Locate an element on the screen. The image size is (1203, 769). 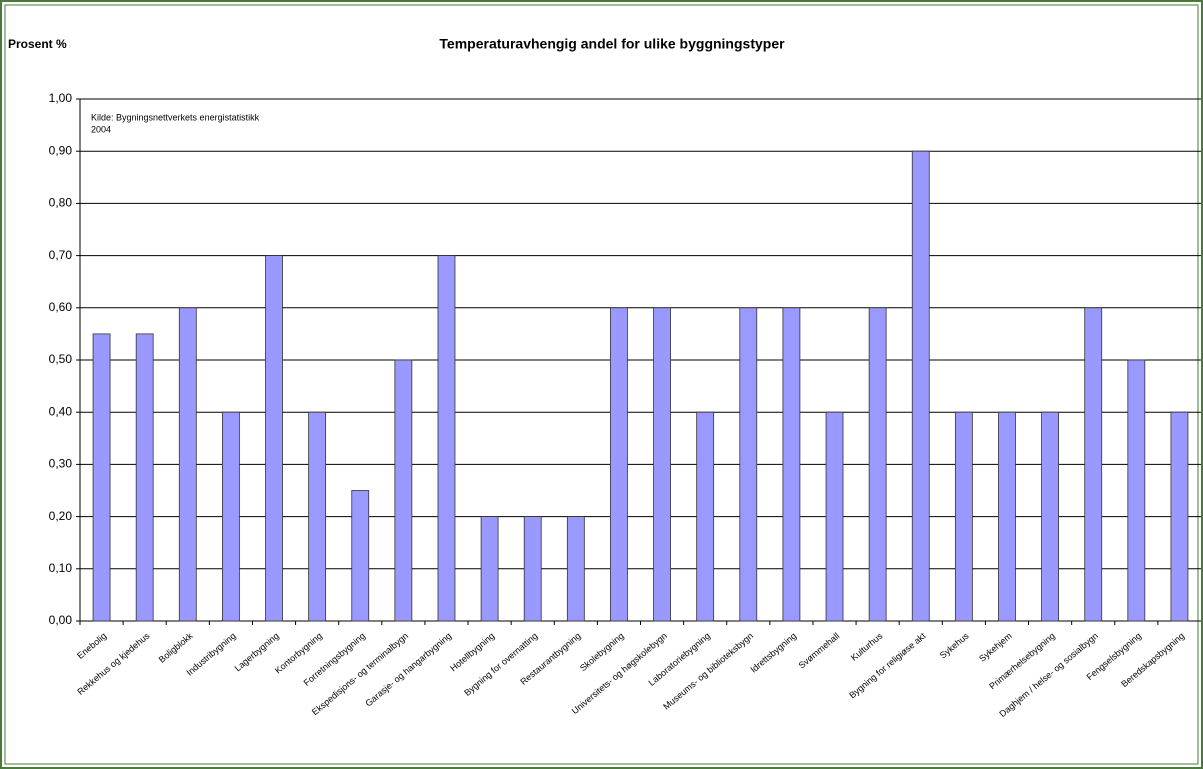
x-tick-label: Bygning for religiøse akt is located at coordinates (887, 665).